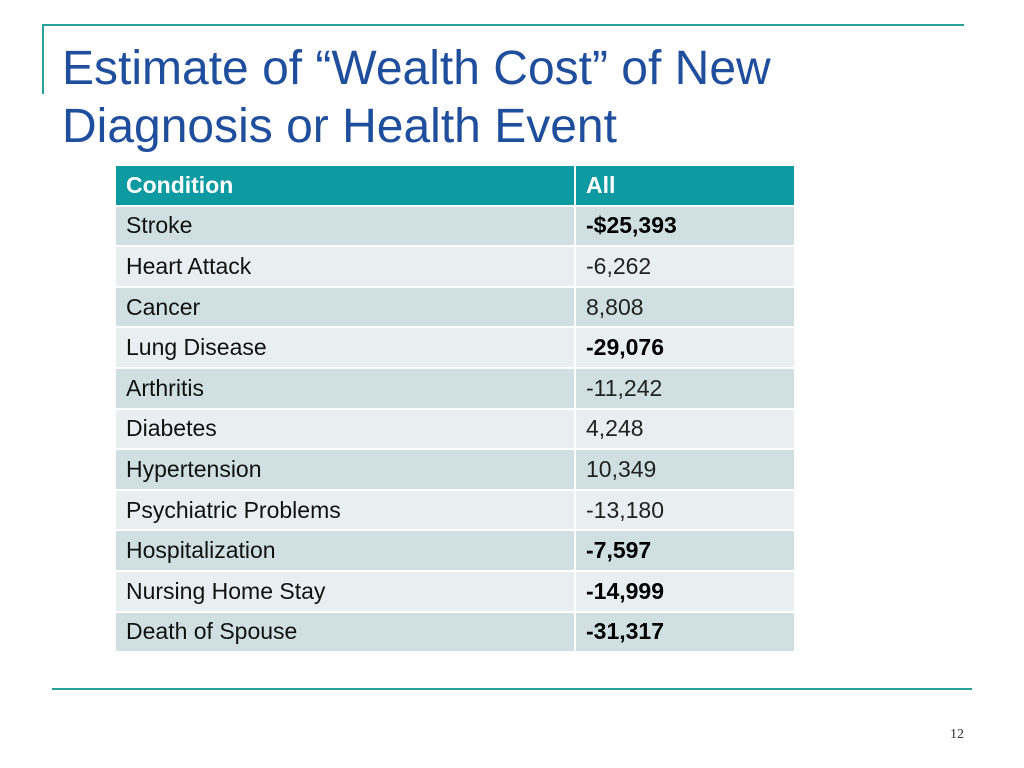 This screenshot has height=768, width=1024. I want to click on top-divider, so click(503, 25).